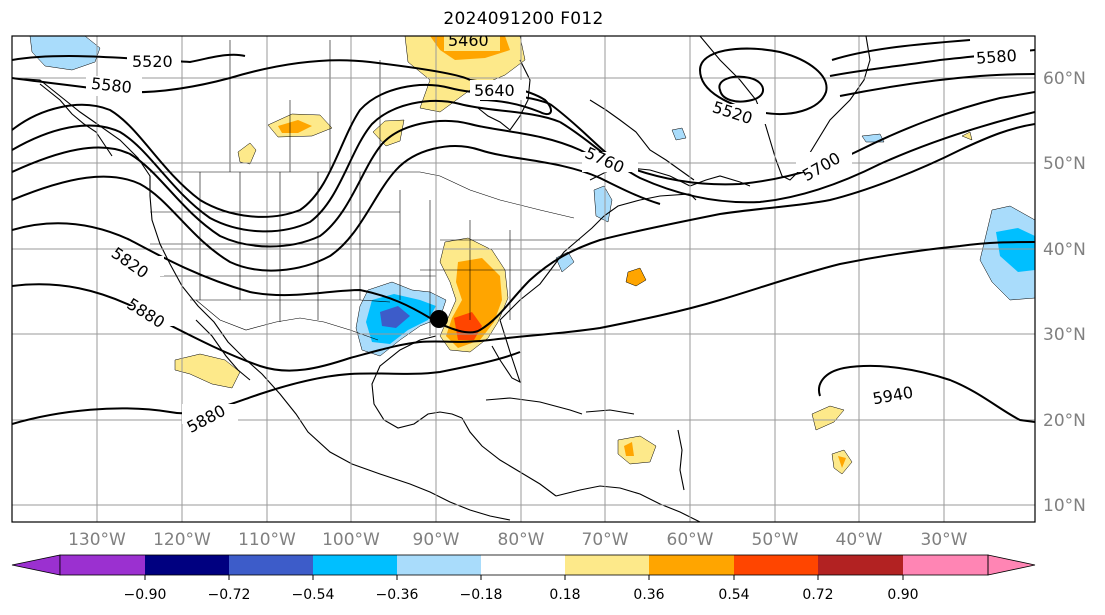 This screenshot has width=1105, height=615. I want to click on lon-label-130w: 130°W, so click(97, 540).